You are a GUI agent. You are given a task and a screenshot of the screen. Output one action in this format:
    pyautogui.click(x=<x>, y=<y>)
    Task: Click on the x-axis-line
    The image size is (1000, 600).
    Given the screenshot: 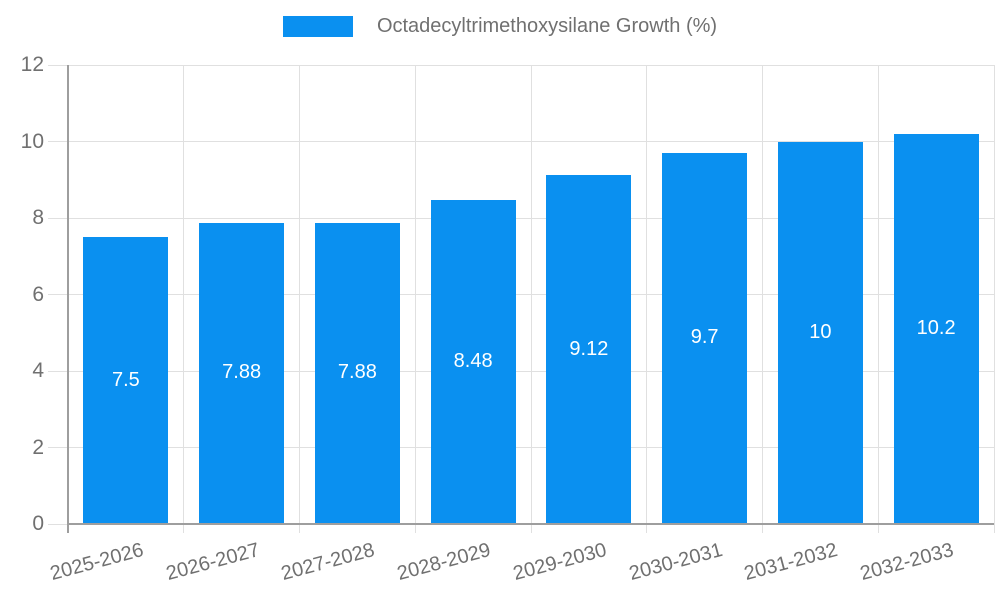 What is the action you would take?
    pyautogui.click(x=531, y=524)
    